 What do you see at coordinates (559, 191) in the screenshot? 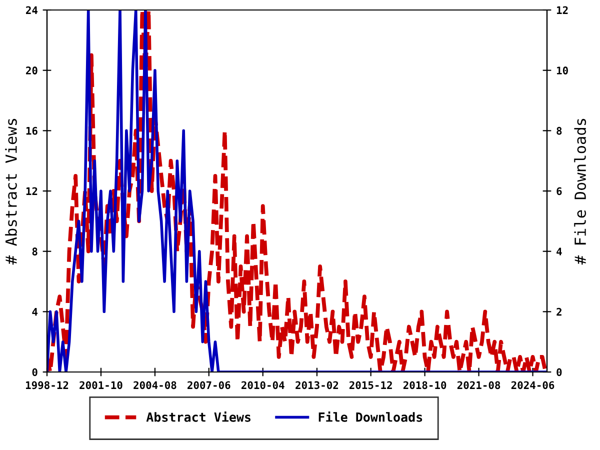
I see `y2-tick-label: 6` at bounding box center [559, 191].